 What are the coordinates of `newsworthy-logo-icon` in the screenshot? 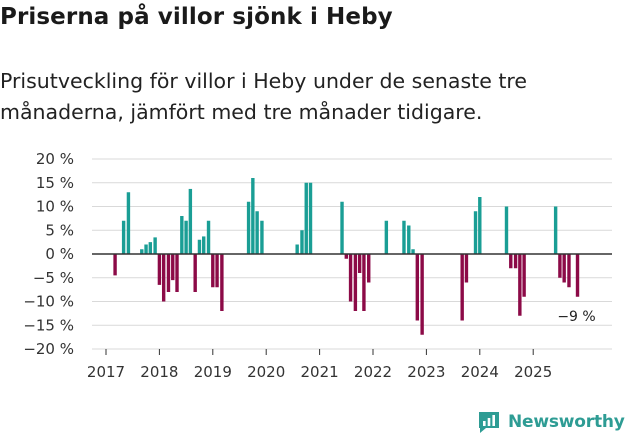 It's located at (489, 422).